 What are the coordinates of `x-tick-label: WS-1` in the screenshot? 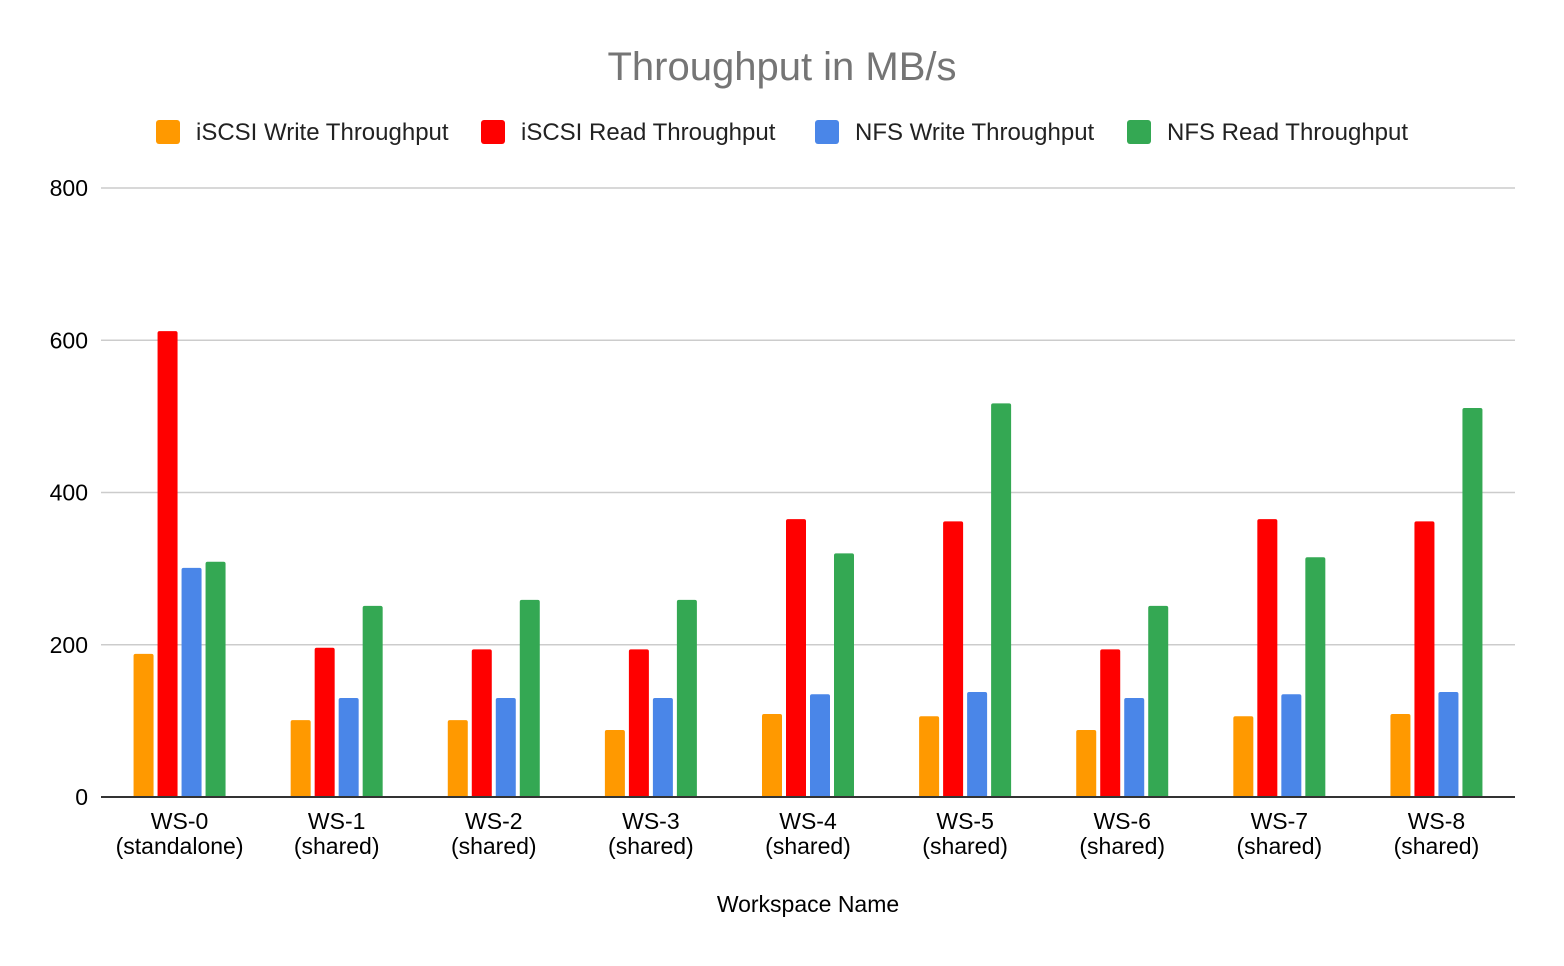 It's located at (337, 821).